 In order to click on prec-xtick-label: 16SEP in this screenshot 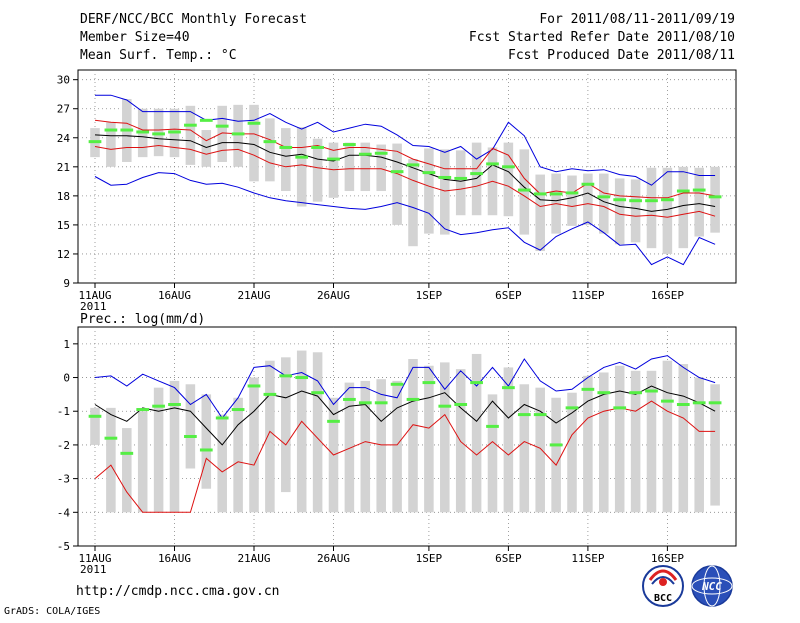, I will do `click(667, 558)`.